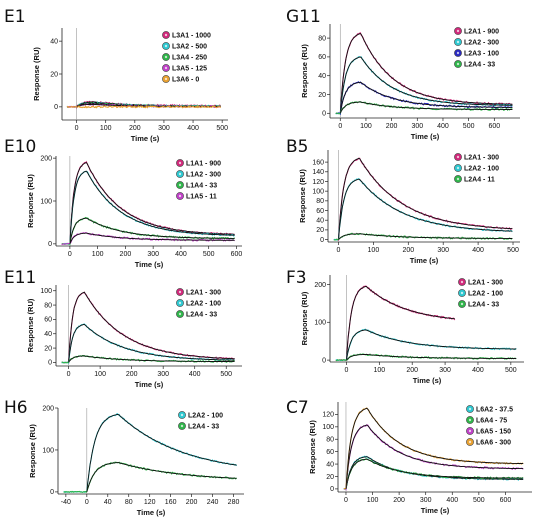 Image resolution: width=550 pixels, height=525 pixels. What do you see at coordinates (318, 172) in the screenshot?
I see `y-tick-label: 140` at bounding box center [318, 172].